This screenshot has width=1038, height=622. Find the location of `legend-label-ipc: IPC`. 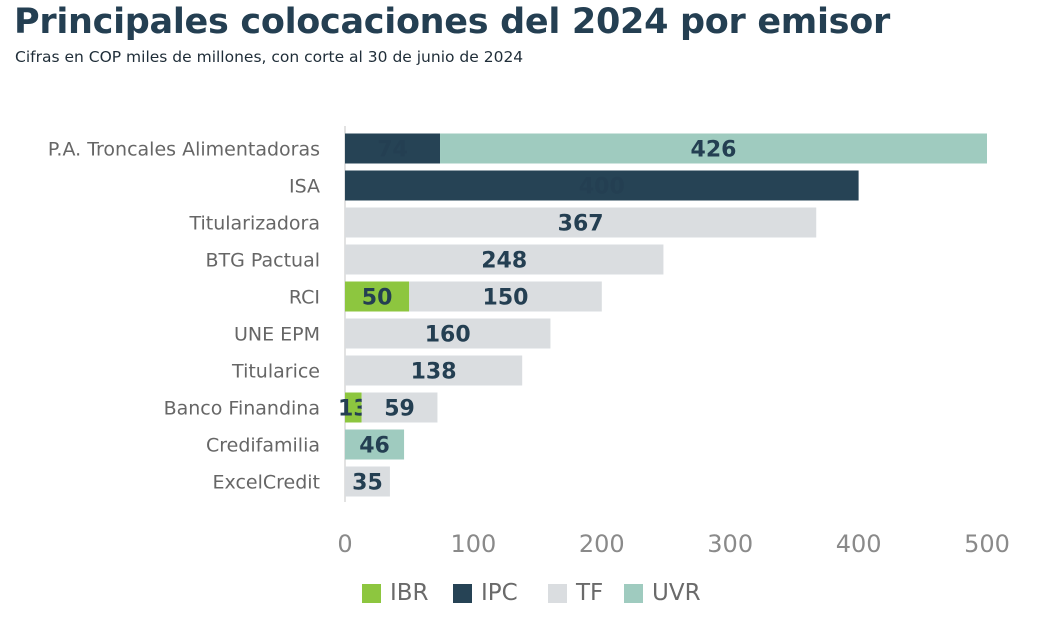

legend-label-ipc: IPC is located at coordinates (499, 593).